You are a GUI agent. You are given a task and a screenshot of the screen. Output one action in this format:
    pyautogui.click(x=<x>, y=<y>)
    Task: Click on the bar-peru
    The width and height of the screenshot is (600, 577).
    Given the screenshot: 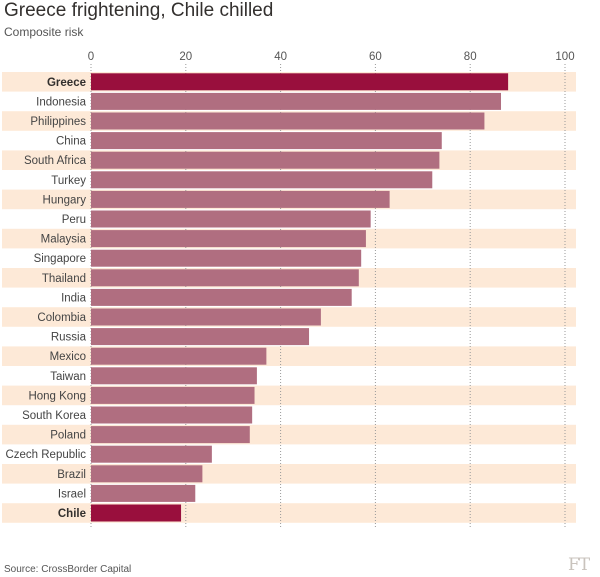 What is the action you would take?
    pyautogui.click(x=231, y=219)
    